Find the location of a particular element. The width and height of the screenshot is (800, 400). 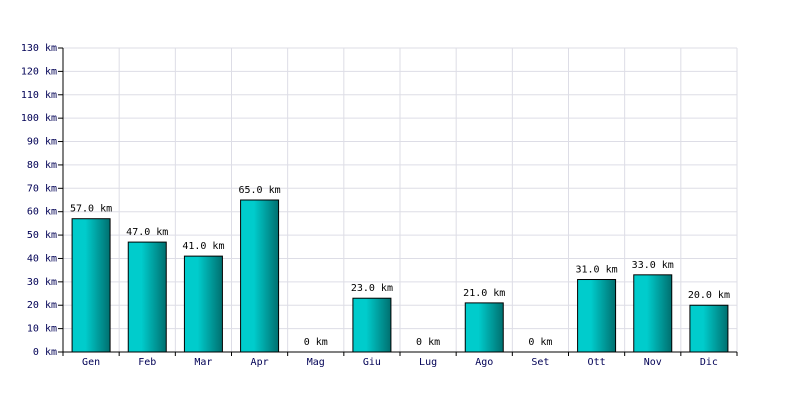

x-tick-label: Mag is located at coordinates (316, 362).